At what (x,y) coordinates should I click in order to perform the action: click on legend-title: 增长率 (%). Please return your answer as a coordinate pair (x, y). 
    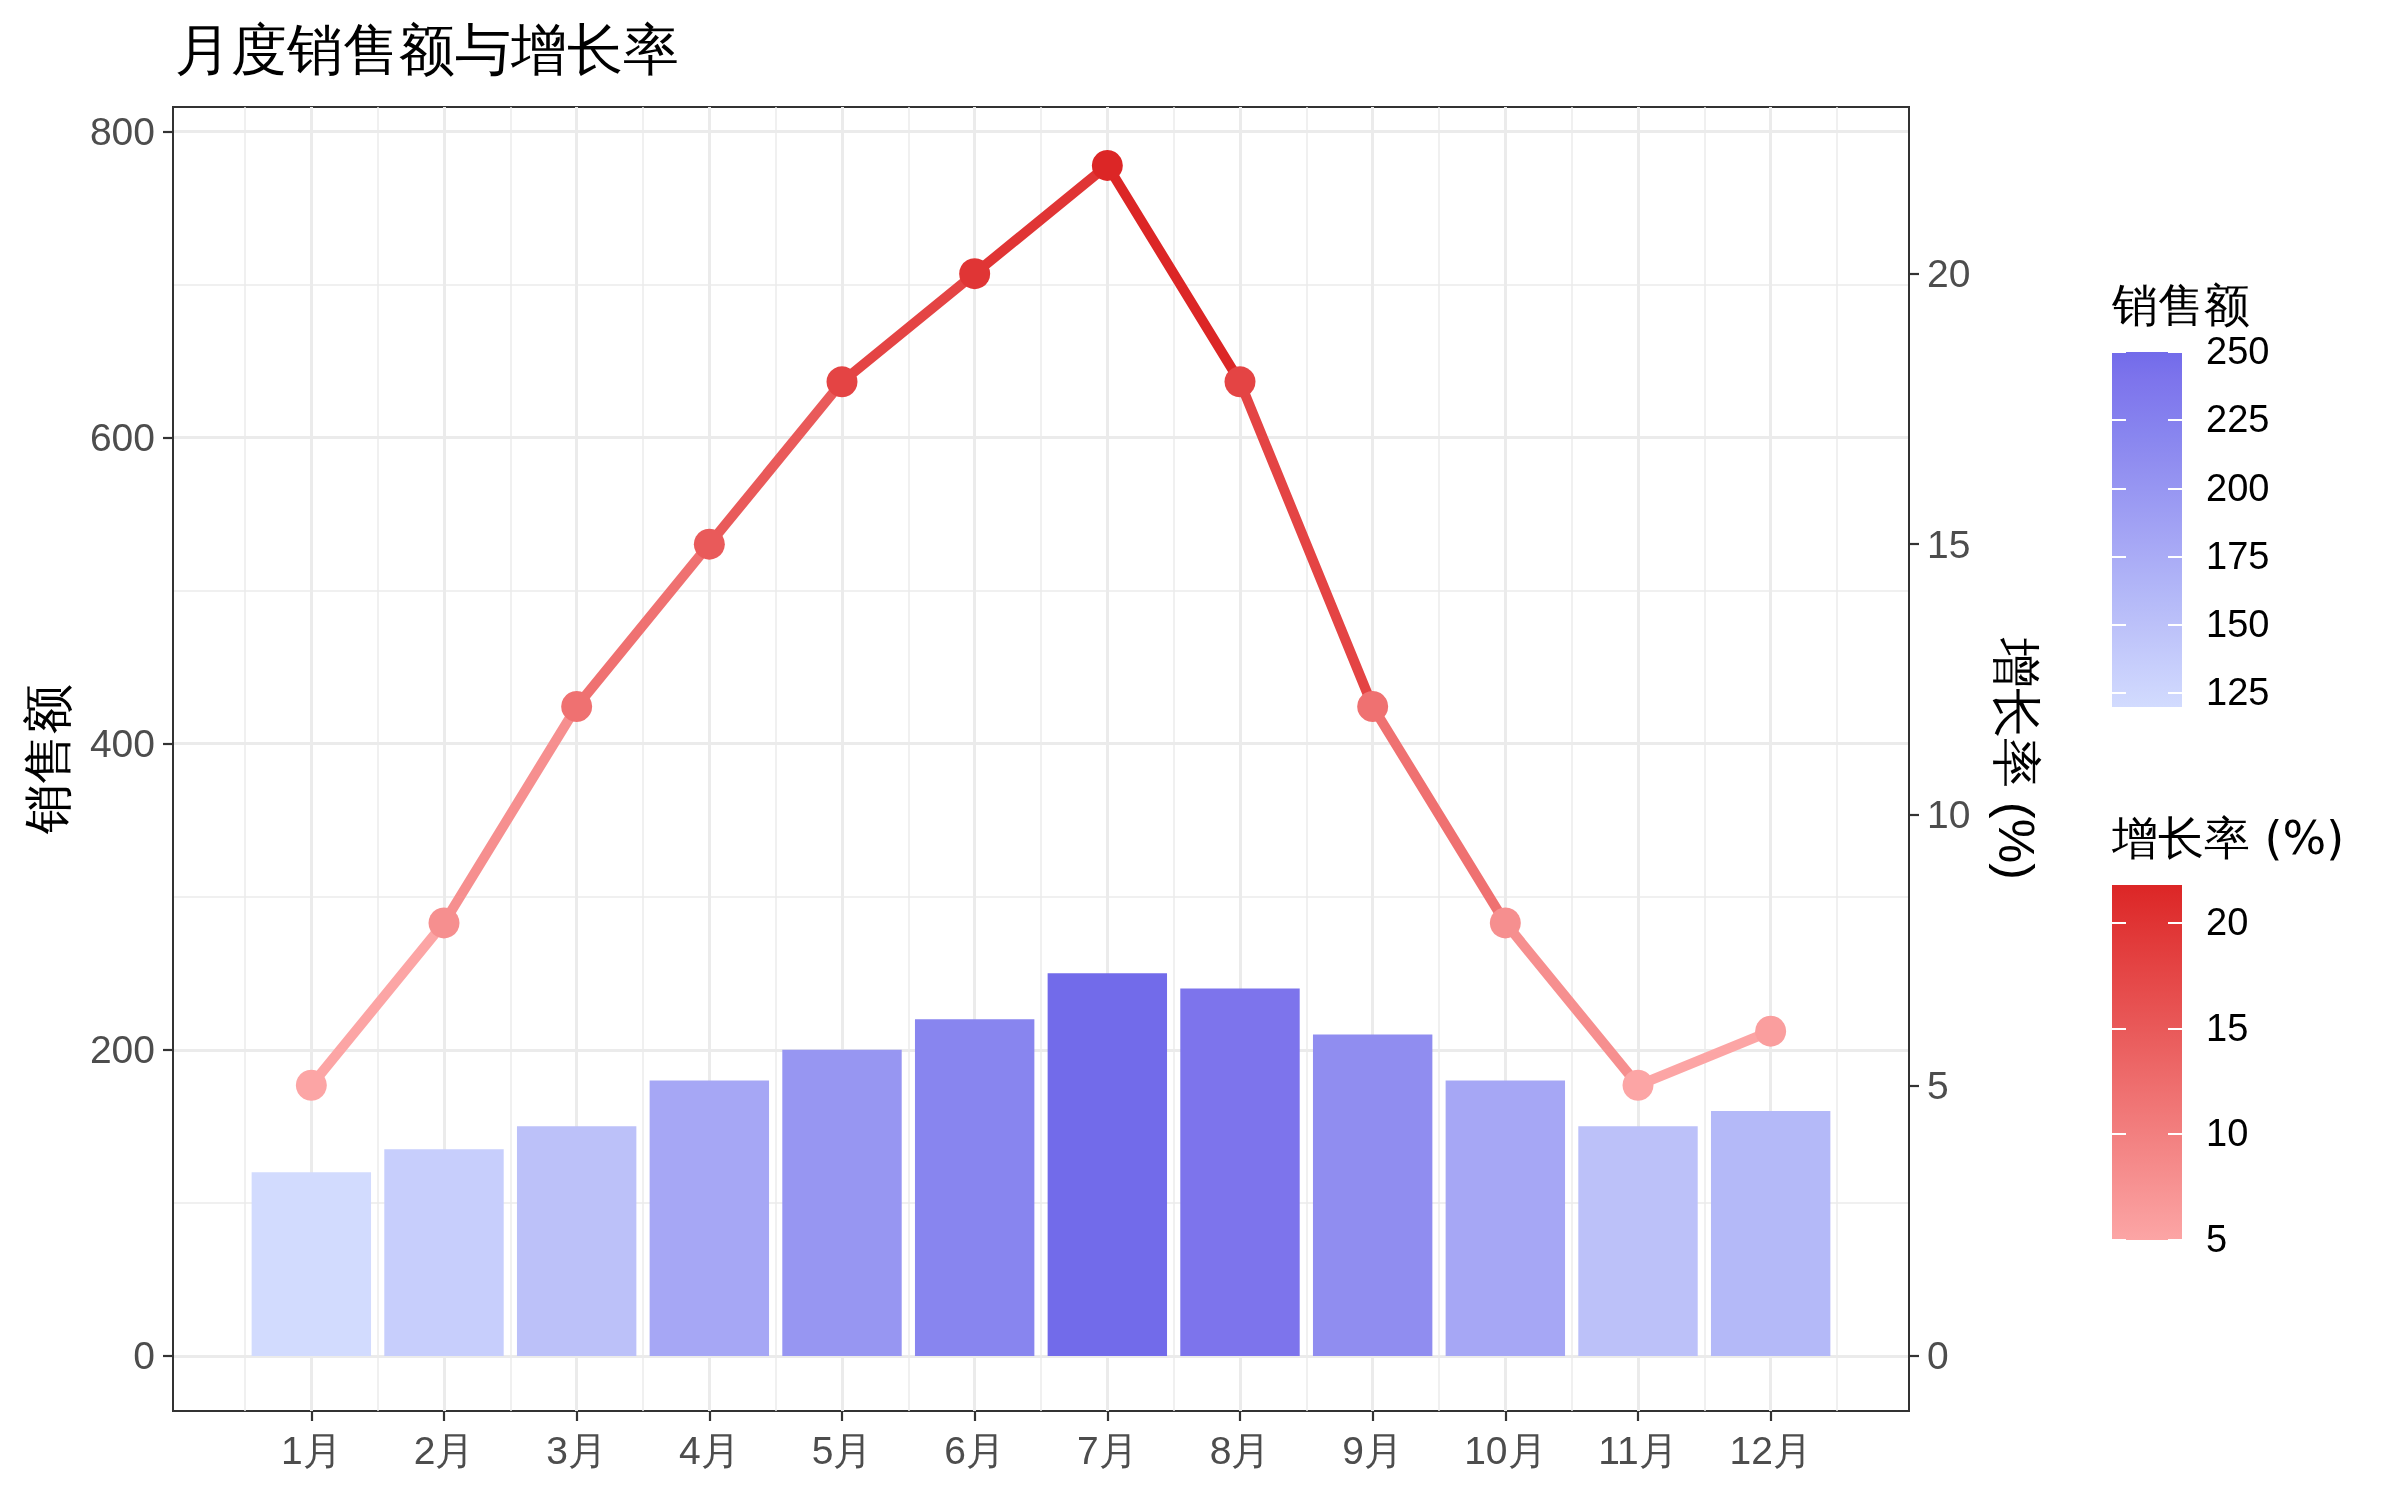
    Looking at the image, I should click on (2228, 838).